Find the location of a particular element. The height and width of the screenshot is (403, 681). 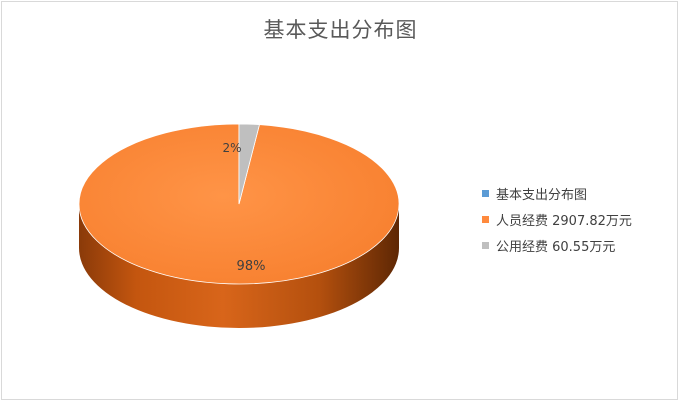

pie-side-wall is located at coordinates (239, 266).